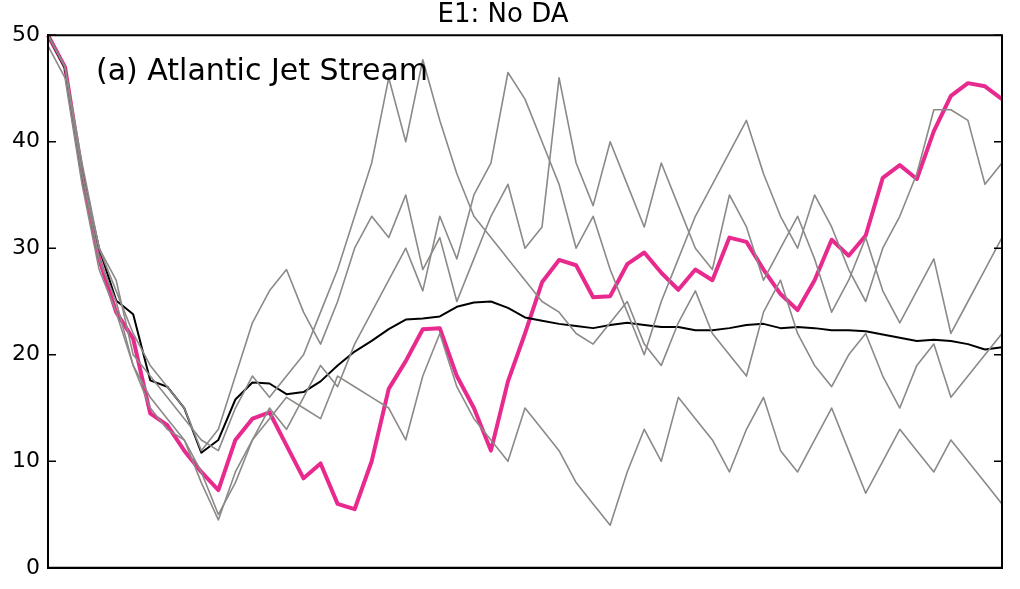  I want to click on chart-title: E1: No DA, so click(503, 14).